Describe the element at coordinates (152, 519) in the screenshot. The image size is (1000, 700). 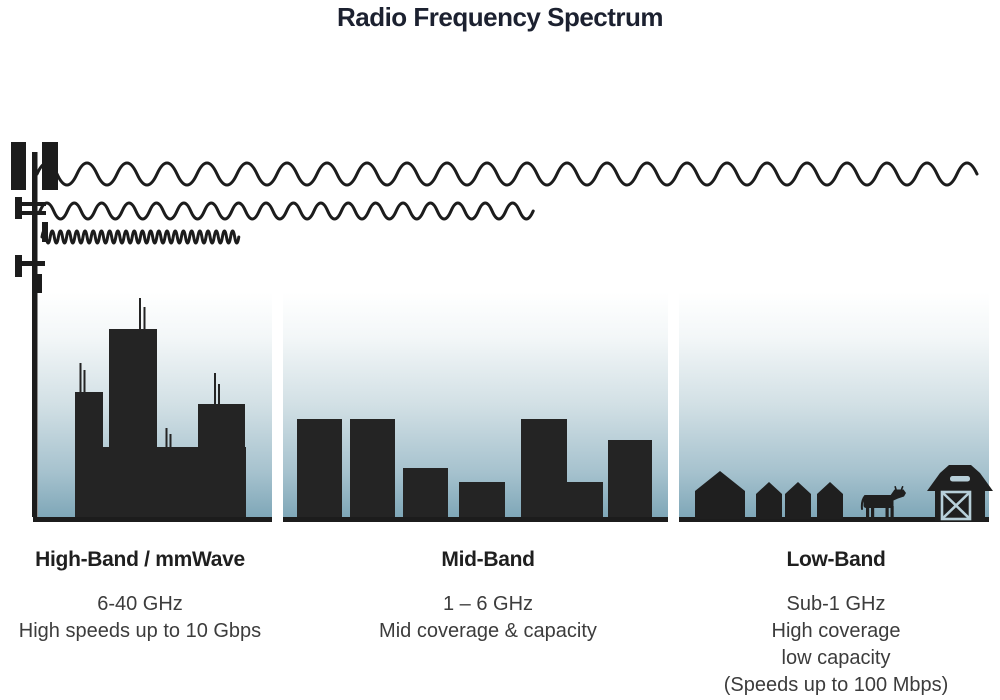
I see `high-band-ground-line` at that location.